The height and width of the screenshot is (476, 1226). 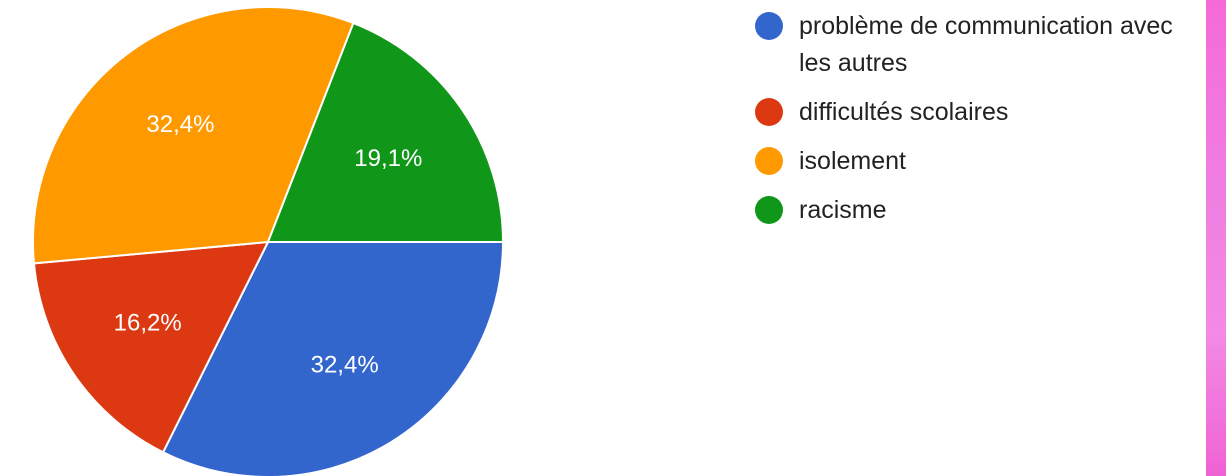 I want to click on legend-swatch-communication, so click(x=769, y=26).